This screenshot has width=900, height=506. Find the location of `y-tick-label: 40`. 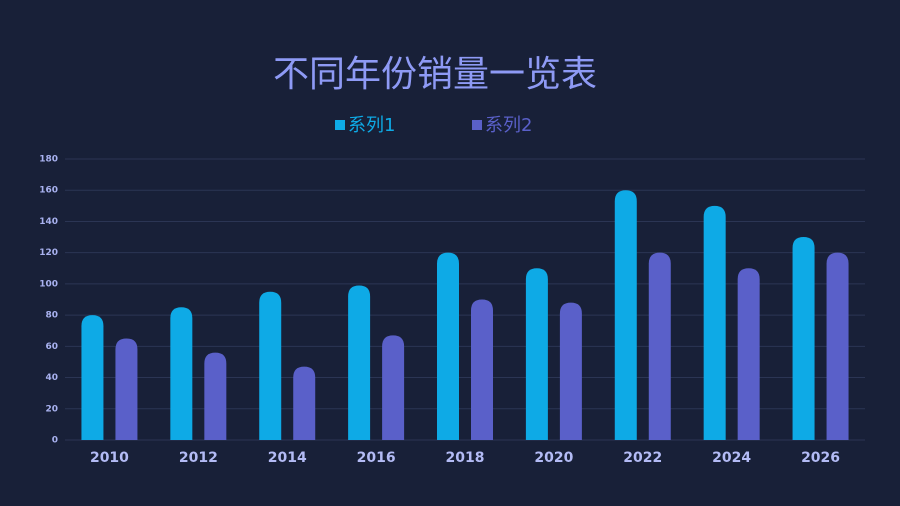

y-tick-label: 40 is located at coordinates (51, 378).